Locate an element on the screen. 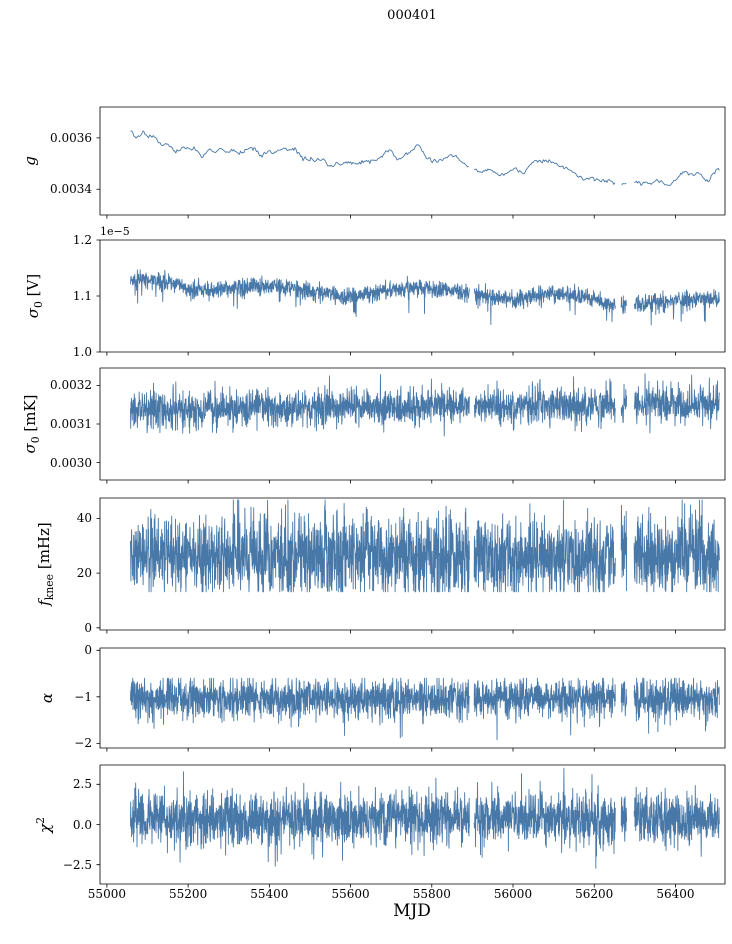 The width and height of the screenshot is (732, 944). y-tick-label-g-1: 0.0036 is located at coordinates (71, 137).